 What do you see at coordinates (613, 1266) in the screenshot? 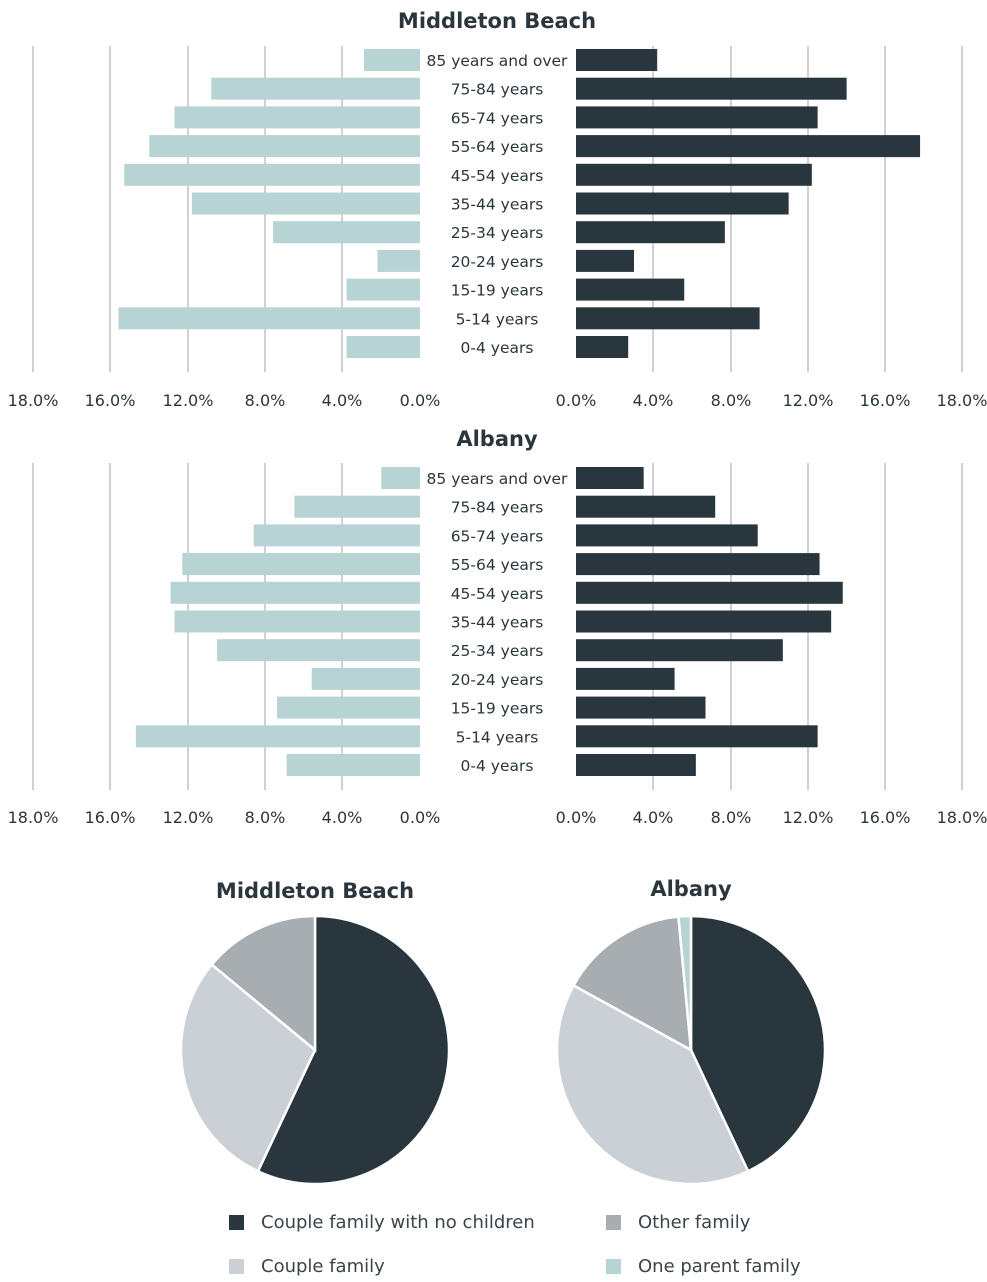
I see `legend-swatch-one-parent-family` at bounding box center [613, 1266].